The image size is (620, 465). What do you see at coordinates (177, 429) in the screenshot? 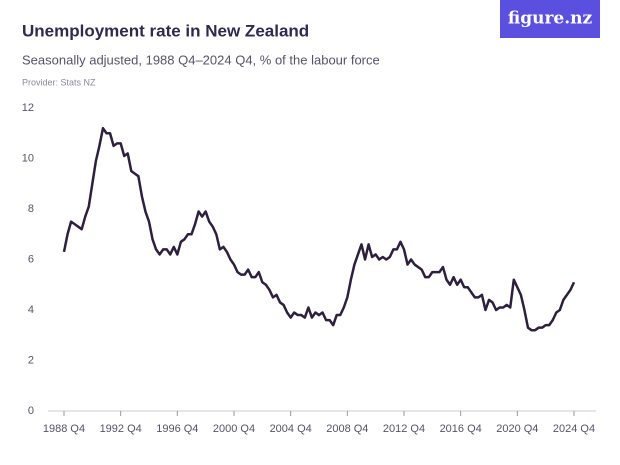
I see `x-tick-label: 1996 Q4` at bounding box center [177, 429].